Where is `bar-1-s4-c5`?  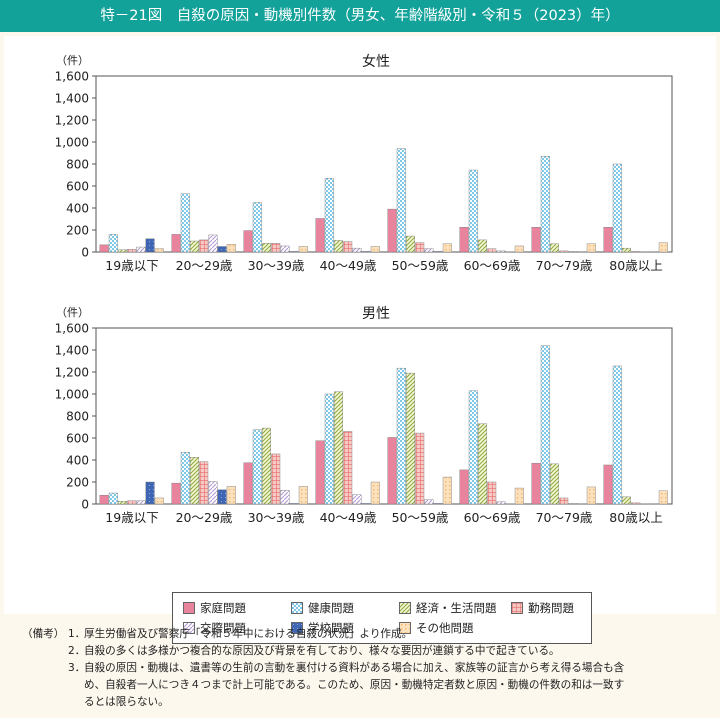 bar-1-s4-c5 is located at coordinates (501, 503).